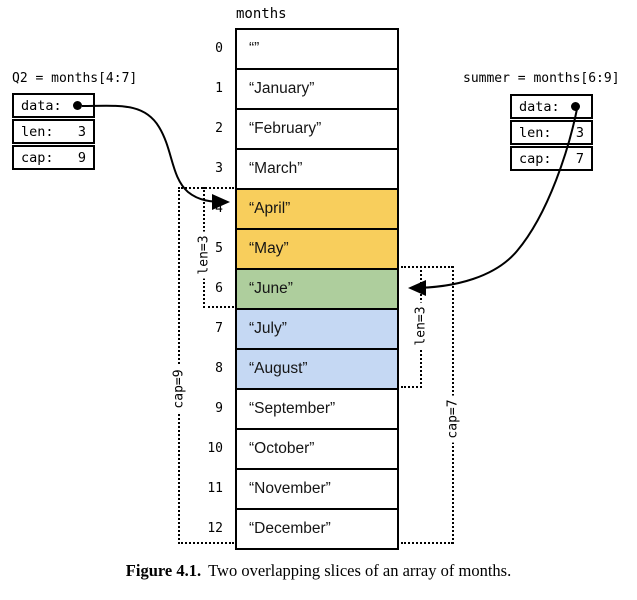 The width and height of the screenshot is (637, 600). I want to click on array-cell-0: “”, so click(317, 49).